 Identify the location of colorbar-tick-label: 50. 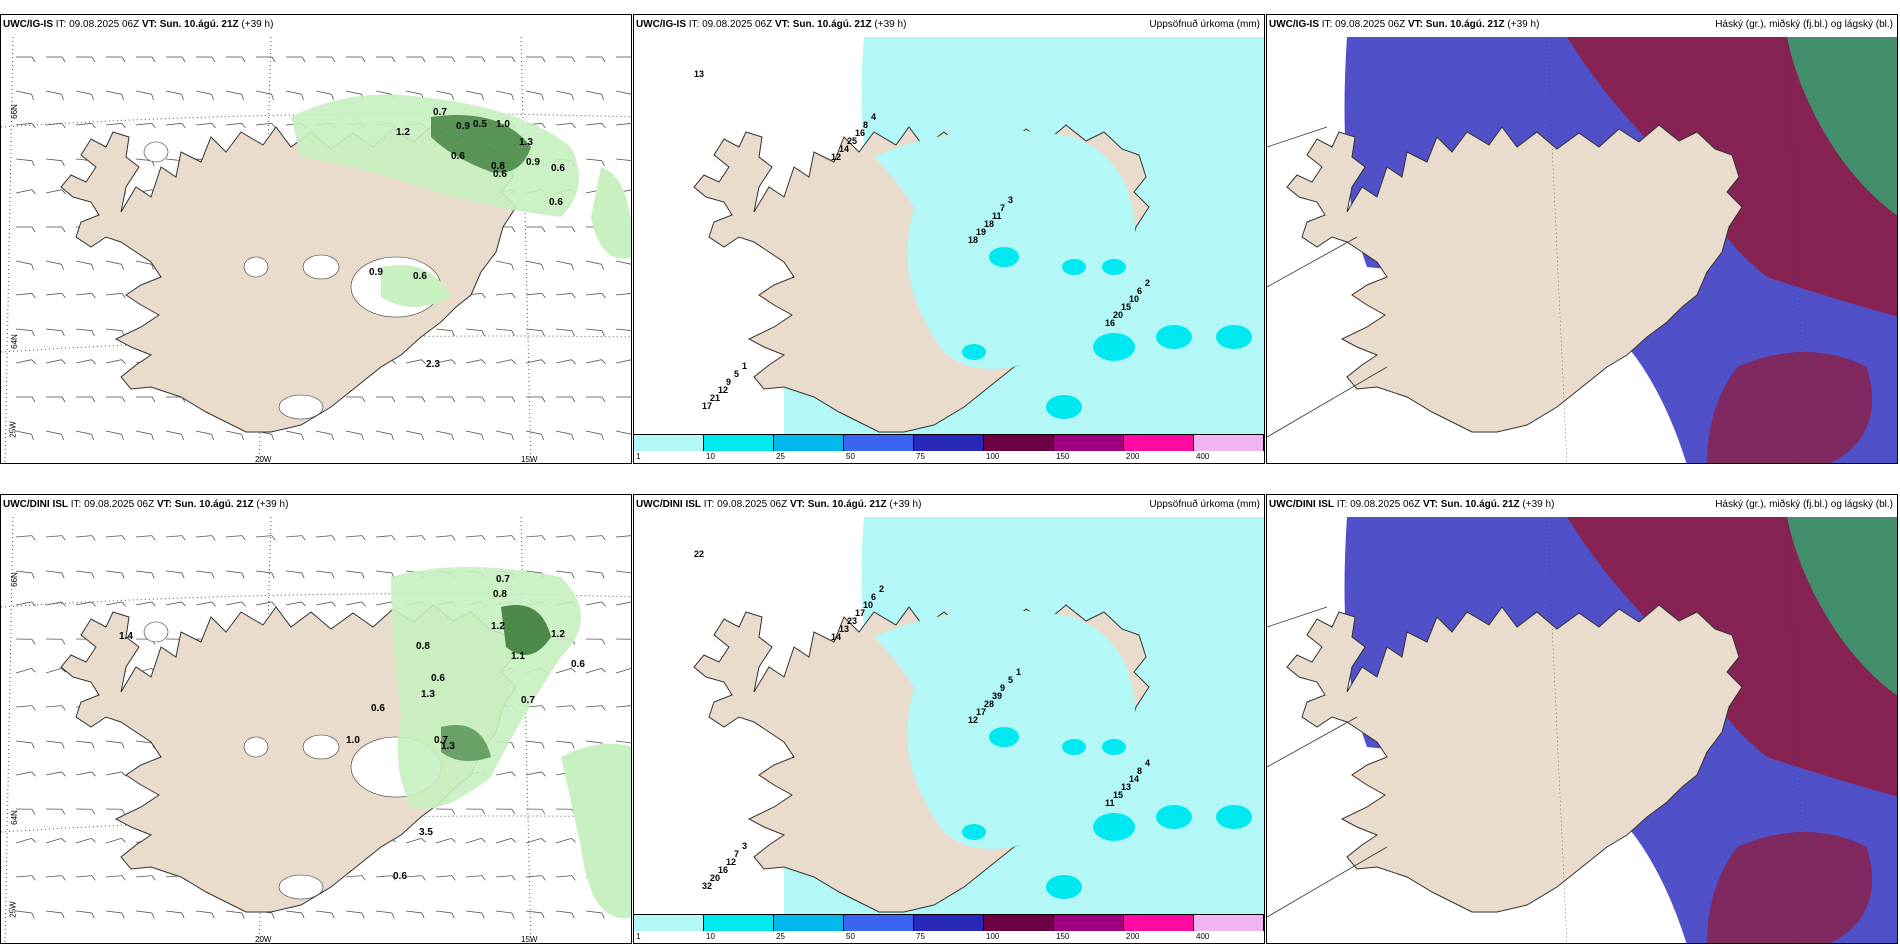
(850, 936).